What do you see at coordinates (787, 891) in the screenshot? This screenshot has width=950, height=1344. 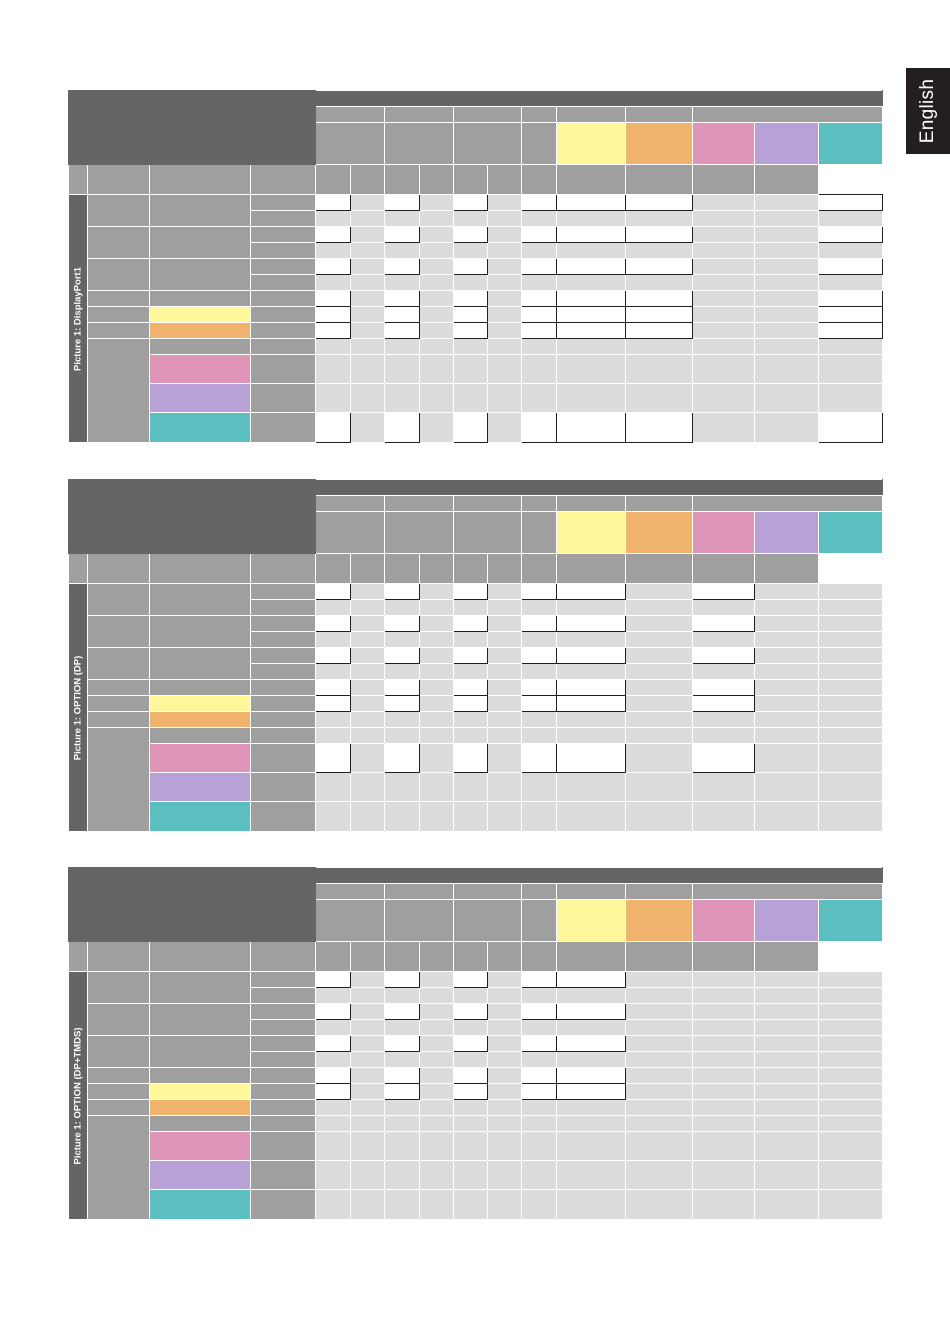 I see `header-group` at bounding box center [787, 891].